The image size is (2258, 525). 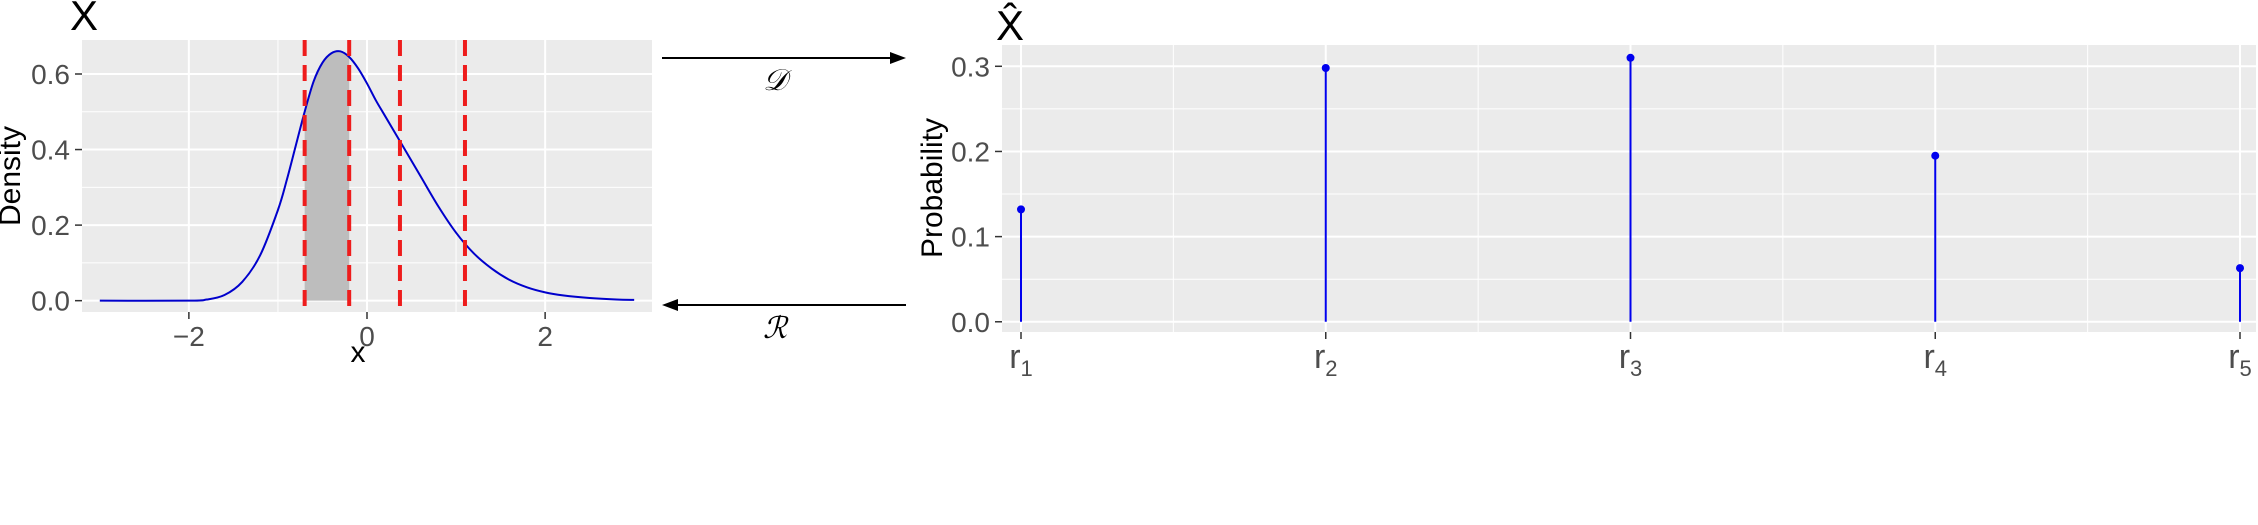 What do you see at coordinates (189, 336) in the screenshot?
I see `x-tick-label: −2` at bounding box center [189, 336].